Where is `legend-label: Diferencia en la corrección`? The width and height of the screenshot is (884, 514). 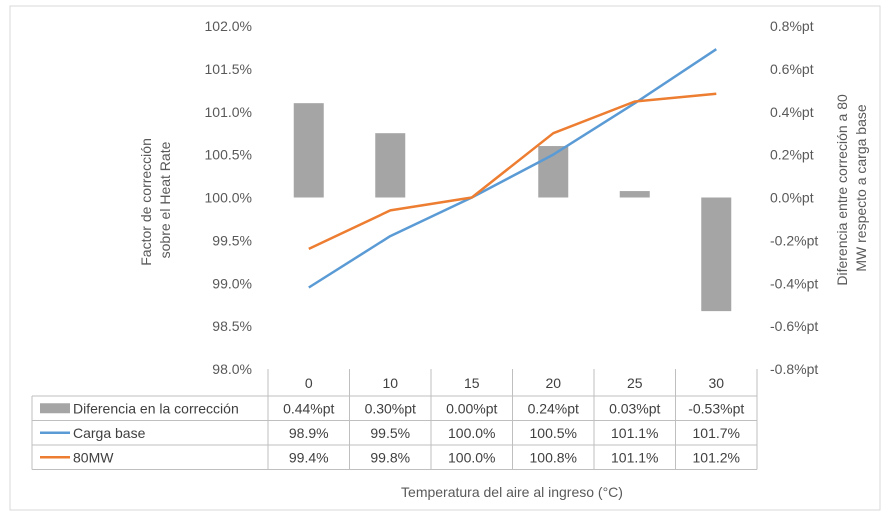
legend-label: Diferencia en la corrección is located at coordinates (156, 408).